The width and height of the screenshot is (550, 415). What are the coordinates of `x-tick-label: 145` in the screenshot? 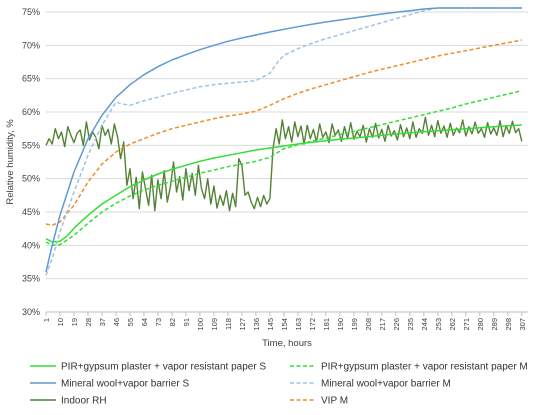 It's located at (270, 324).